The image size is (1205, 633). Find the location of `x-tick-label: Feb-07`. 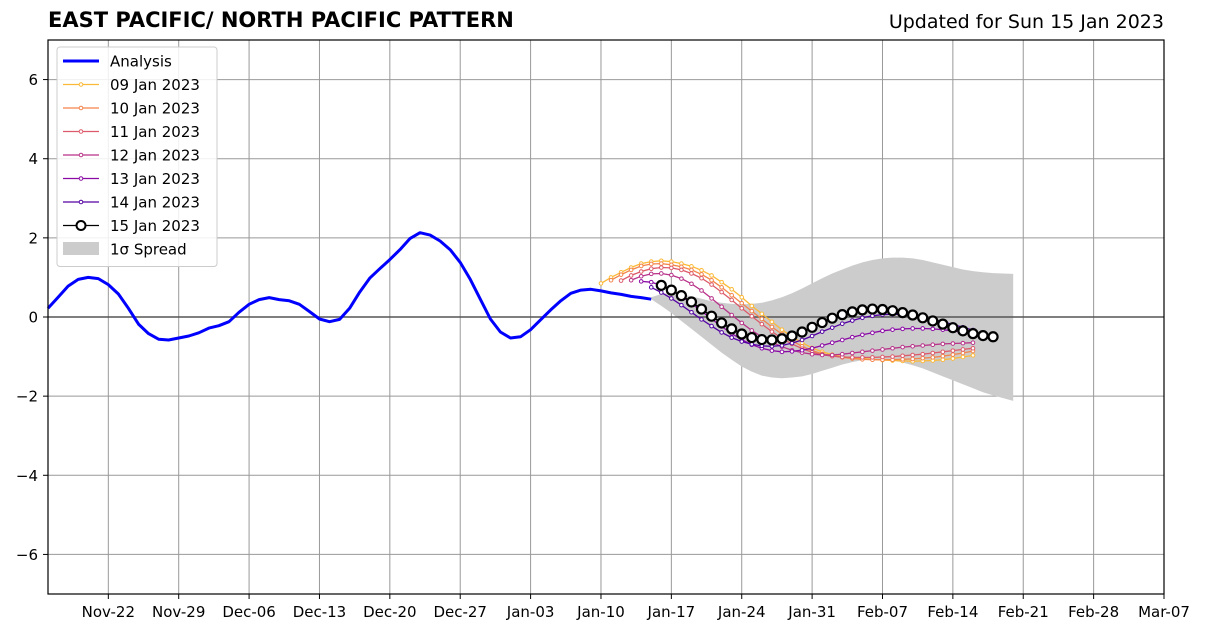

x-tick-label: Feb-07 is located at coordinates (882, 612).